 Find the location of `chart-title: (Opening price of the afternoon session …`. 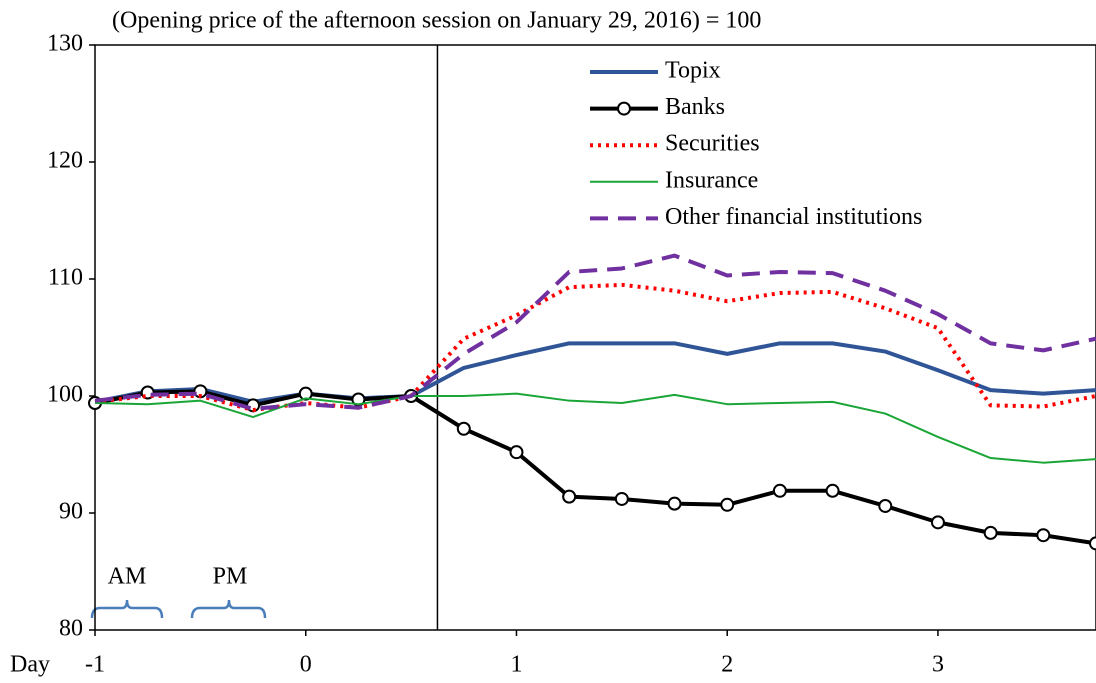

chart-title: (Opening price of the afternoon session … is located at coordinates (436, 21).